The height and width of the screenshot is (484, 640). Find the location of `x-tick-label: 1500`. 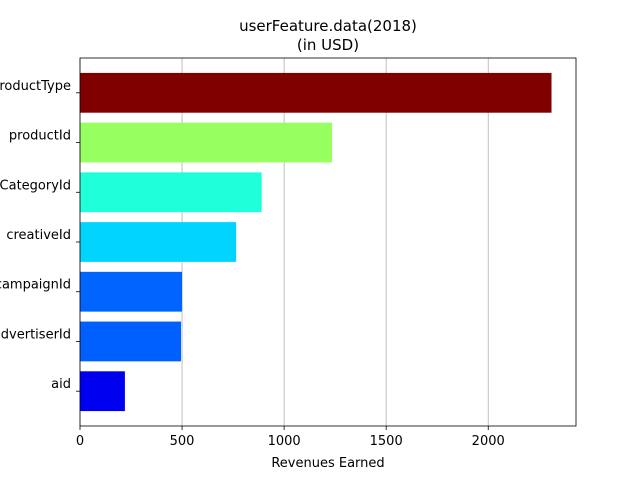

x-tick-label: 1500 is located at coordinates (386, 441).